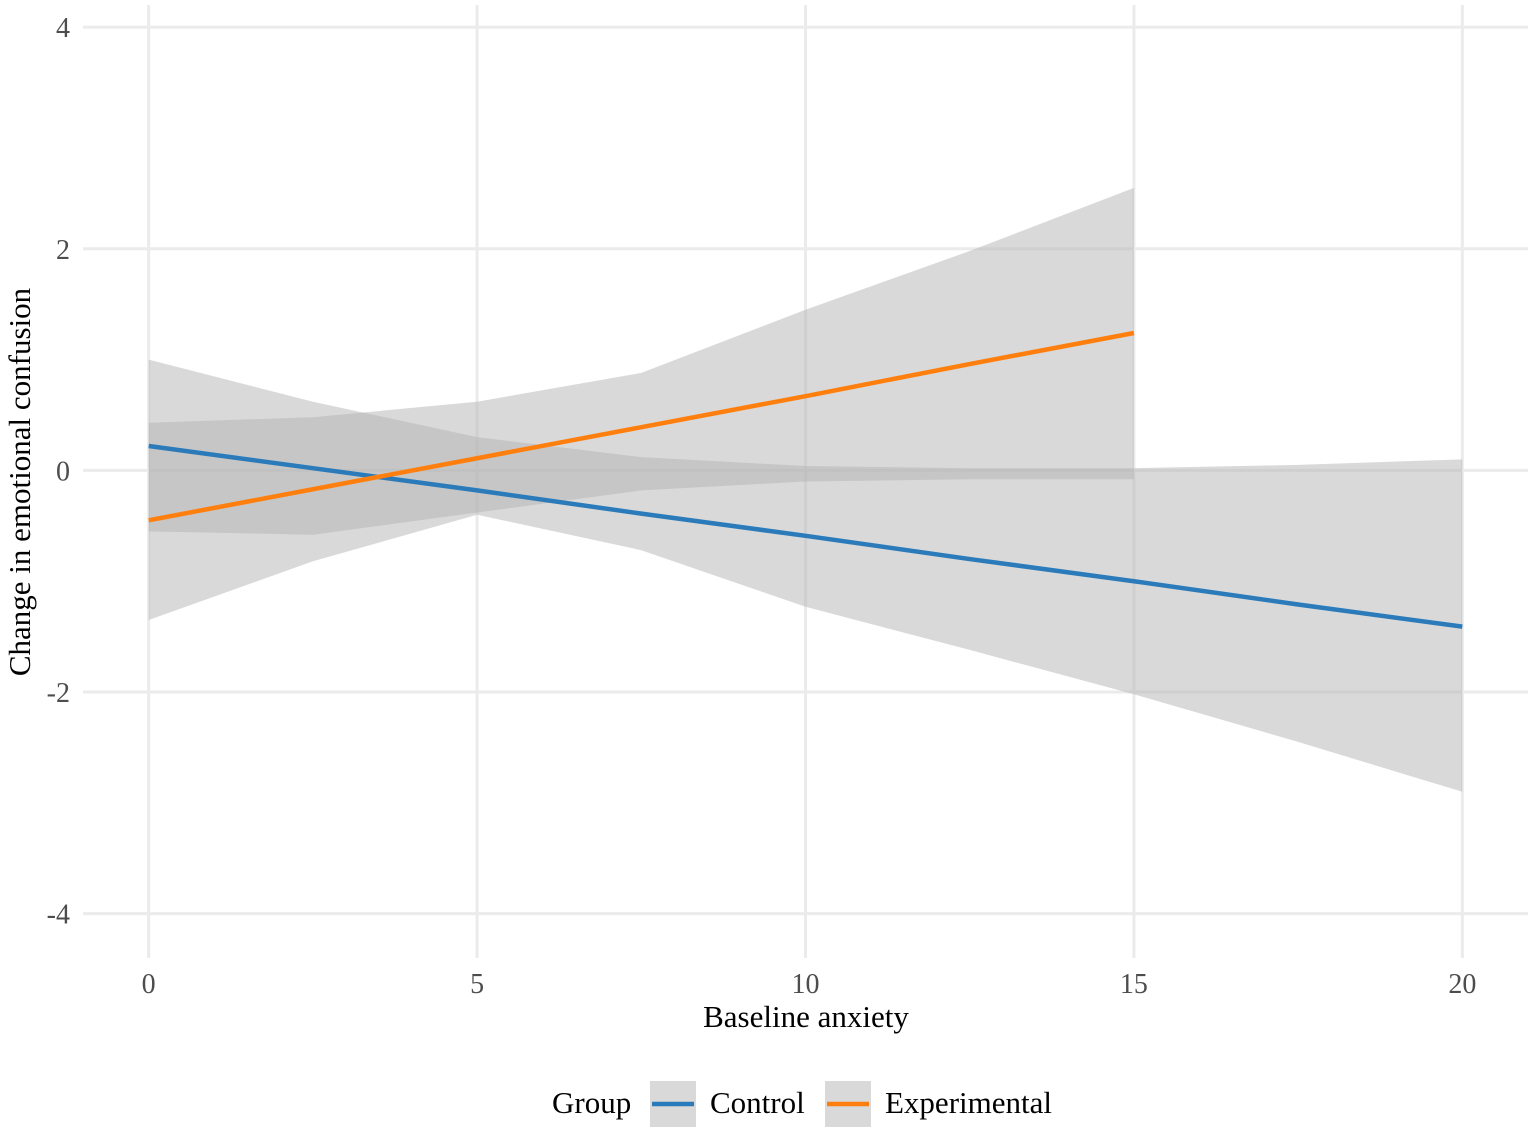 Image resolution: width=1535 pixels, height=1131 pixels. What do you see at coordinates (641, 426) in the screenshot?
I see `line-experimental` at bounding box center [641, 426].